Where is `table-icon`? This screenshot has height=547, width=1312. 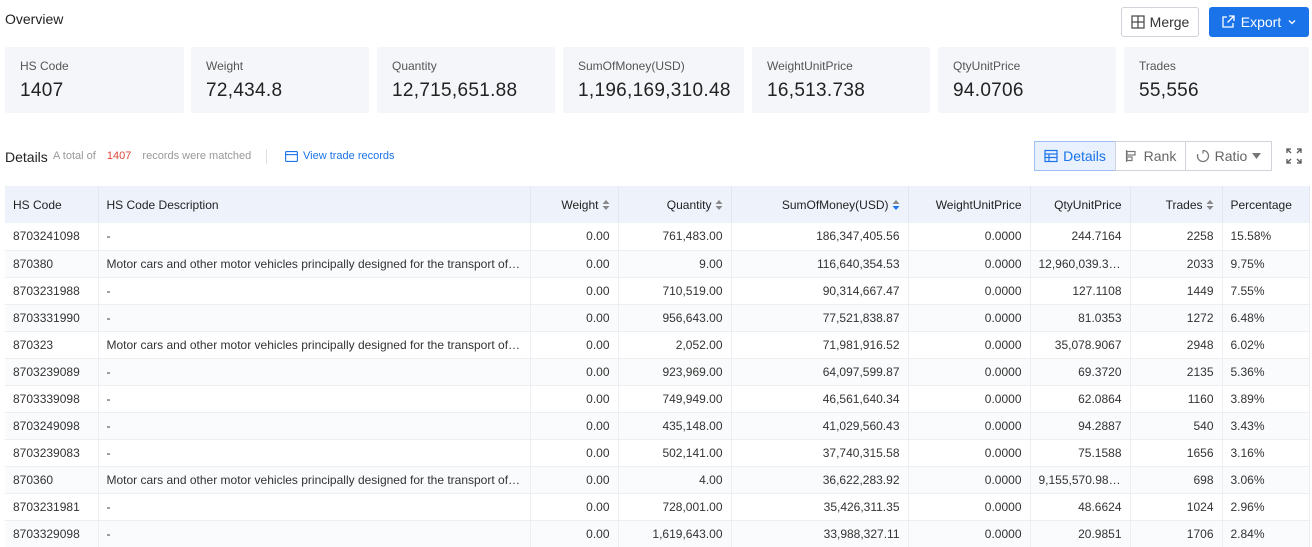 table-icon is located at coordinates (1051, 156).